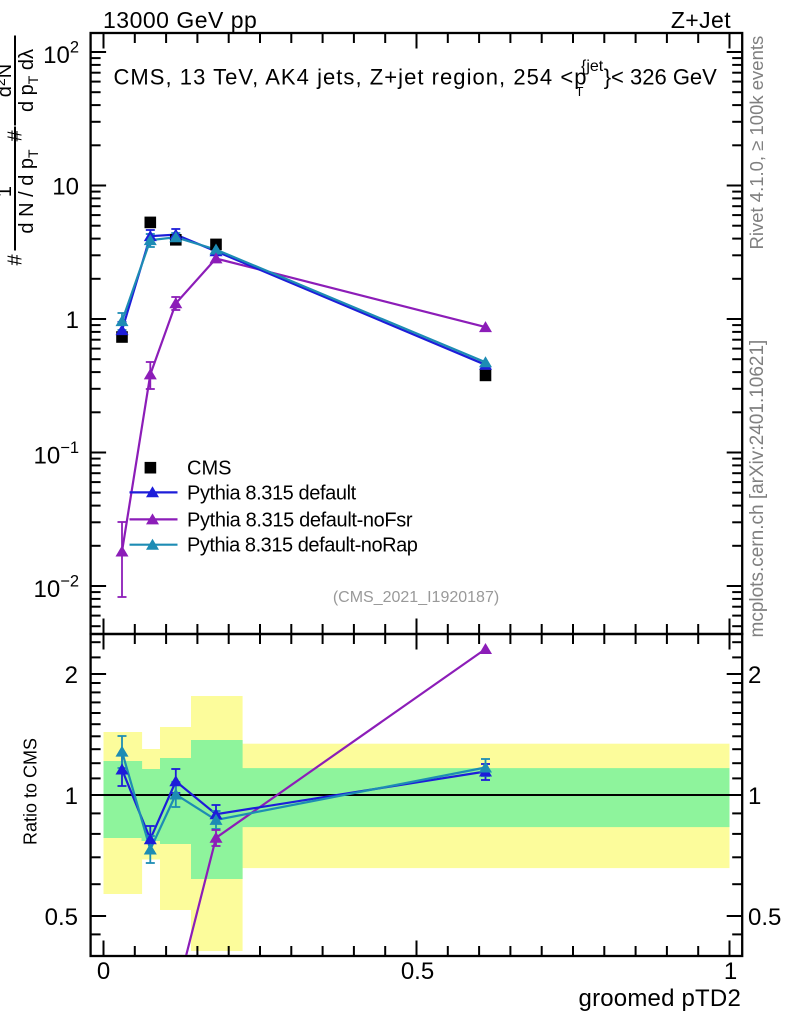 This screenshot has width=786, height=1024. What do you see at coordinates (28, 80) in the screenshot?
I see `svg-text: d pT dλ` at bounding box center [28, 80].